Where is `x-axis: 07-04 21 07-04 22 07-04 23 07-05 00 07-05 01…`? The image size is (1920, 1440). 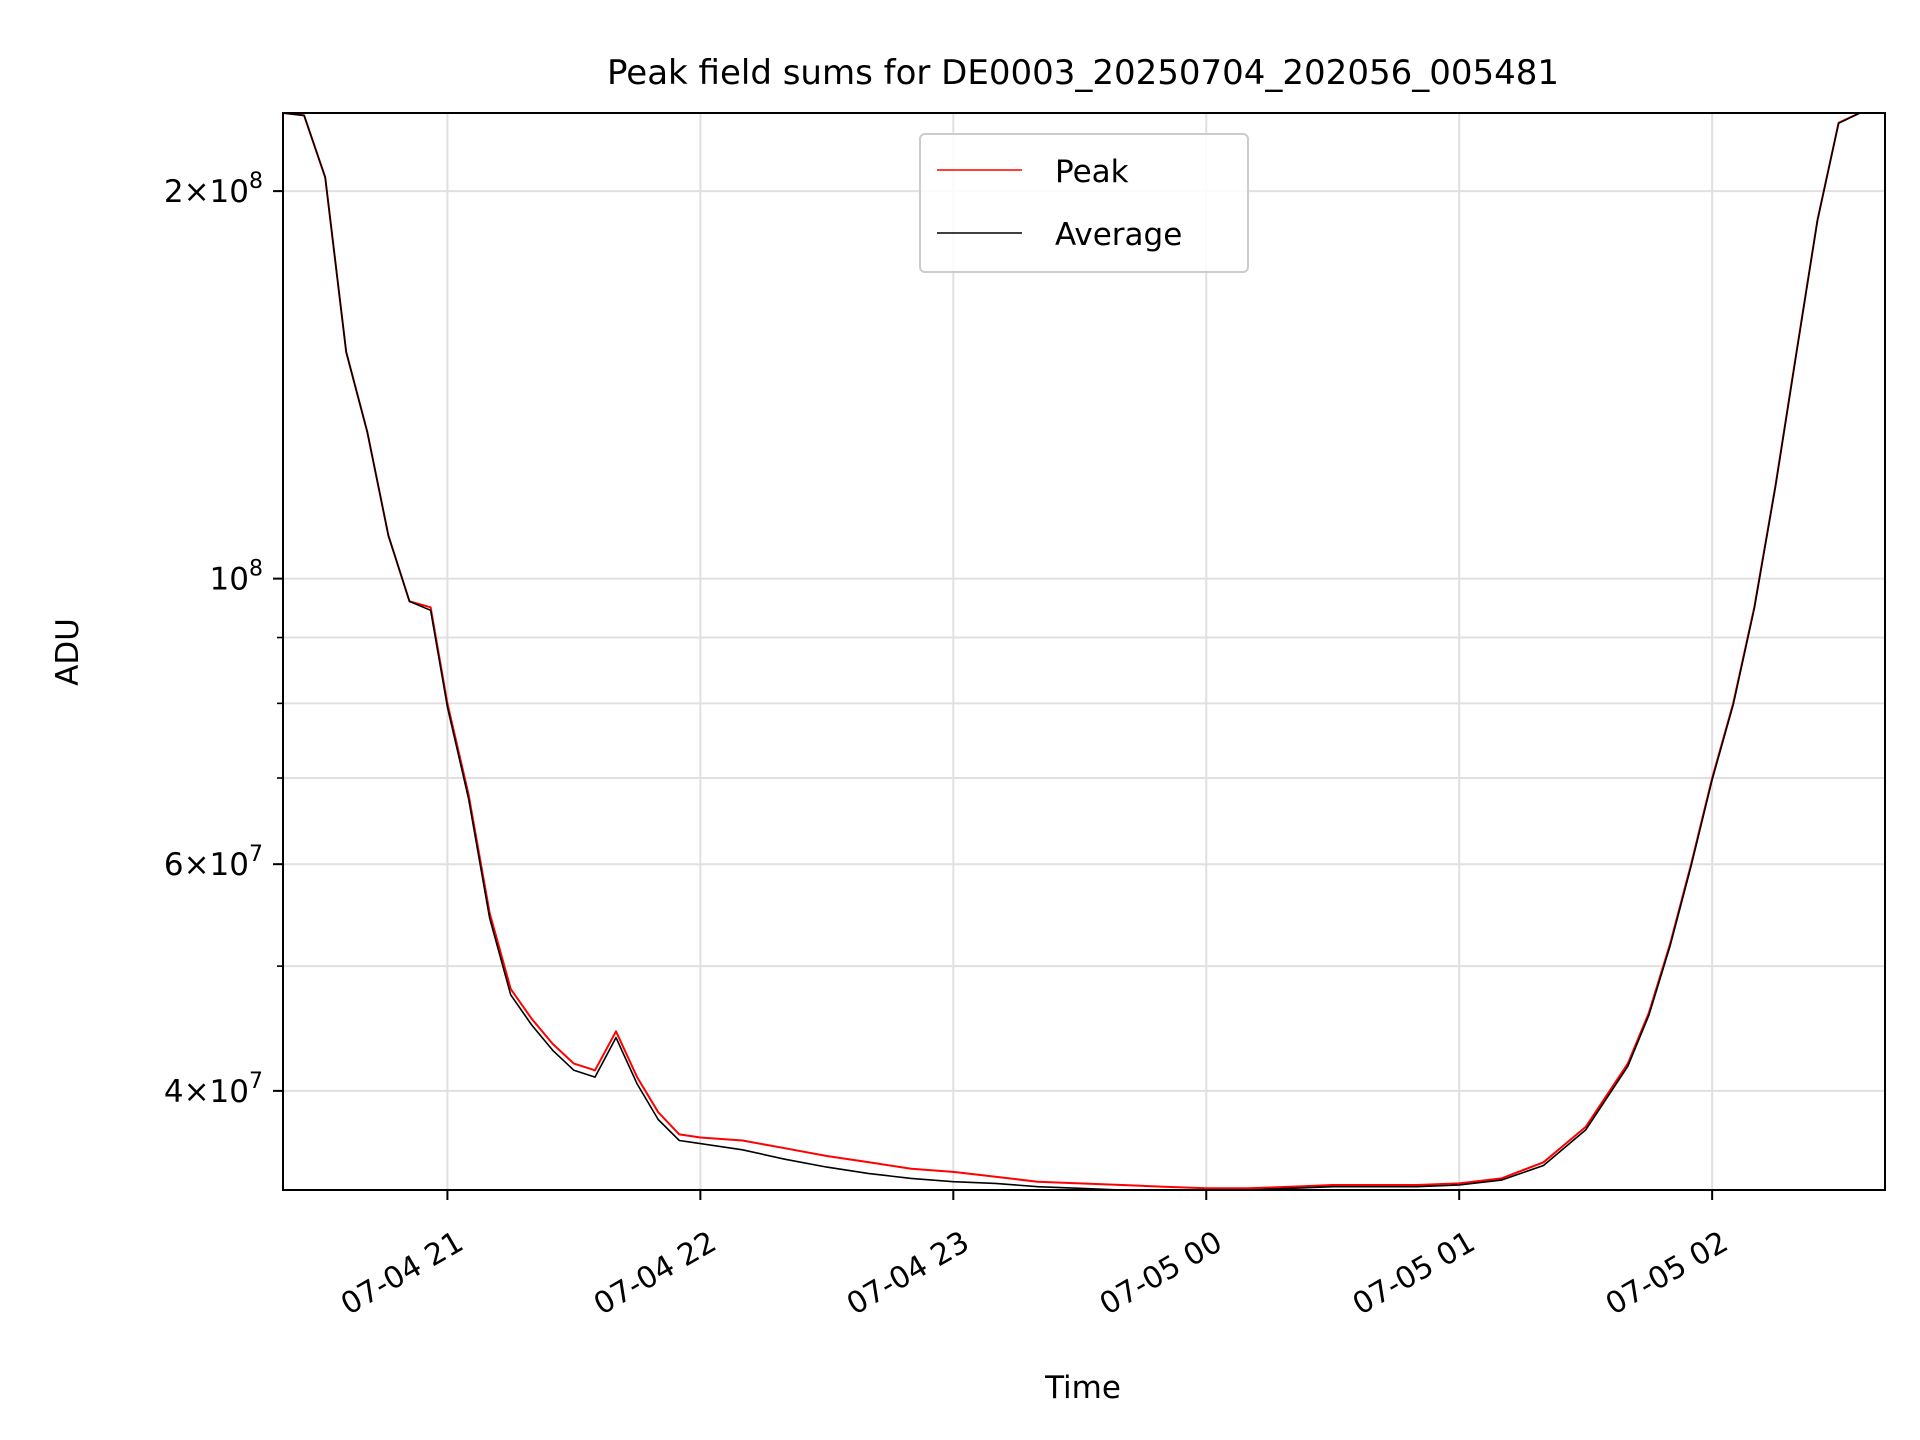
x-axis: 07-04 21 07-04 22 07-04 23 07-05 00 07-05 01… is located at coordinates (1034, 1256).